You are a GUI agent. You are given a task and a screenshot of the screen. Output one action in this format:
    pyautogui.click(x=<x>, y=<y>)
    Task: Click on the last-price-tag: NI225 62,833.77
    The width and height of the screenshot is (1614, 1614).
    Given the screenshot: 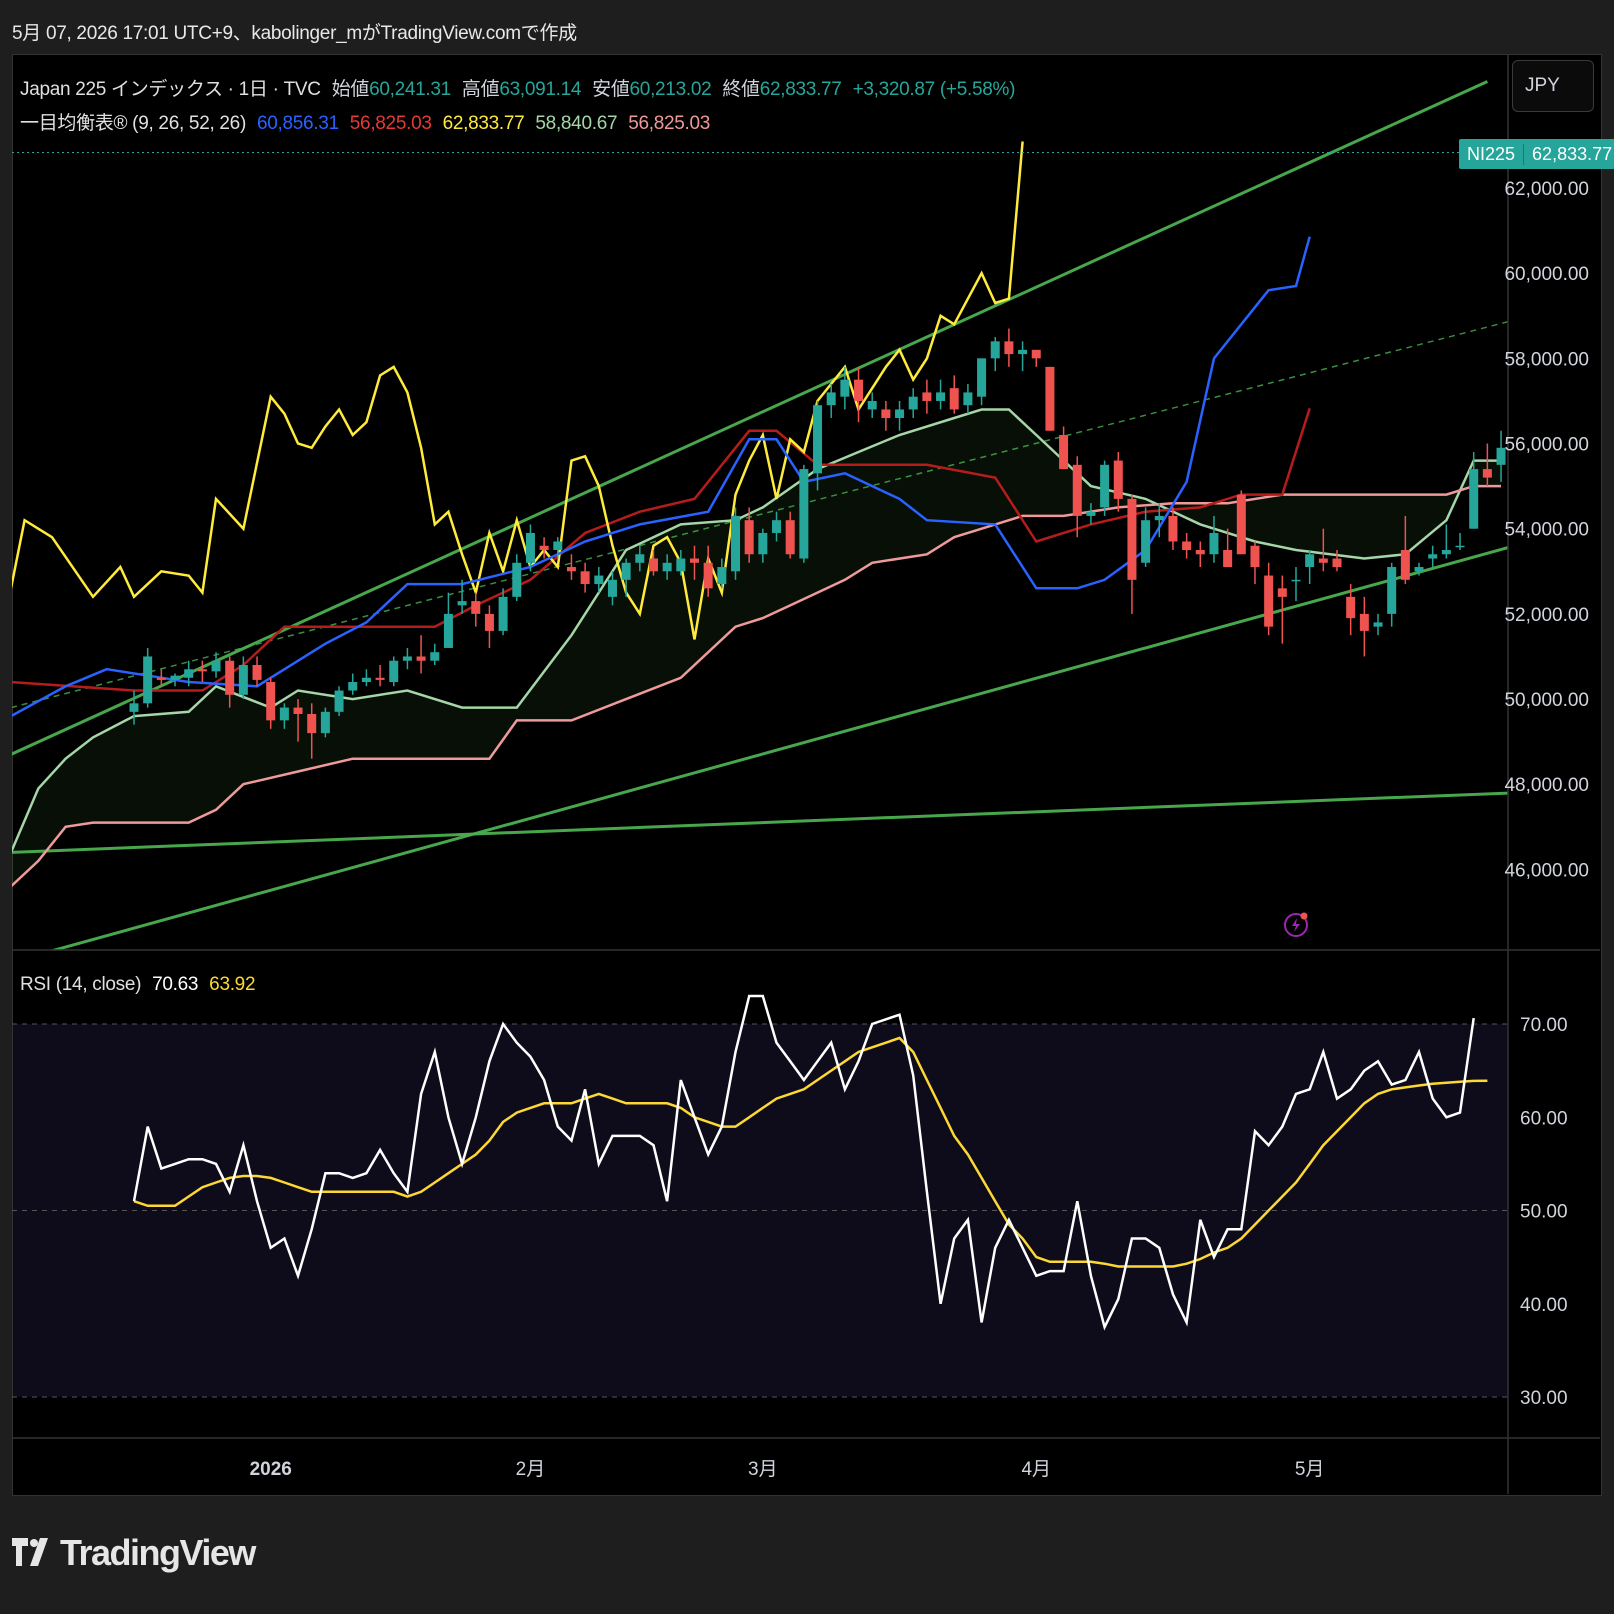 What is the action you would take?
    pyautogui.click(x=1536, y=154)
    